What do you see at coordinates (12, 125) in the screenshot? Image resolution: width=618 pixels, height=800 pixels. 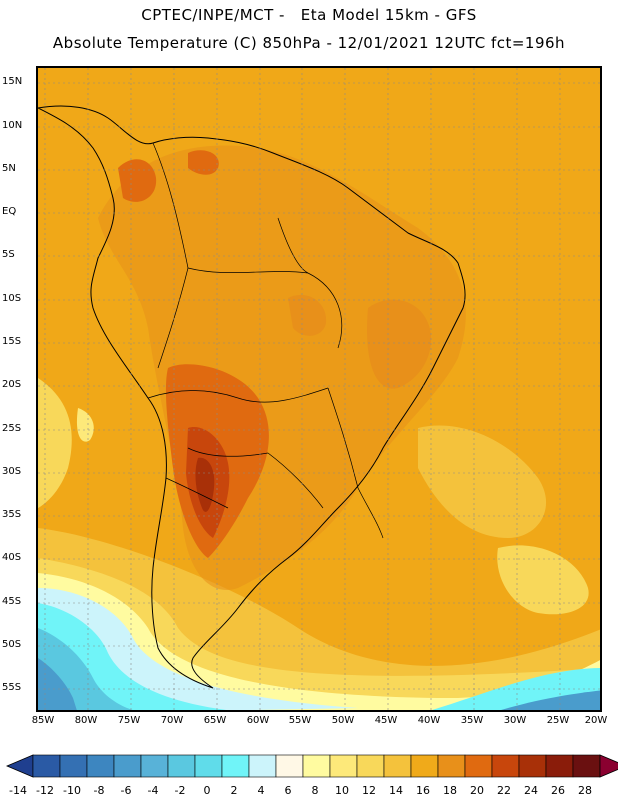 I see `lat-label: 10N` at bounding box center [12, 125].